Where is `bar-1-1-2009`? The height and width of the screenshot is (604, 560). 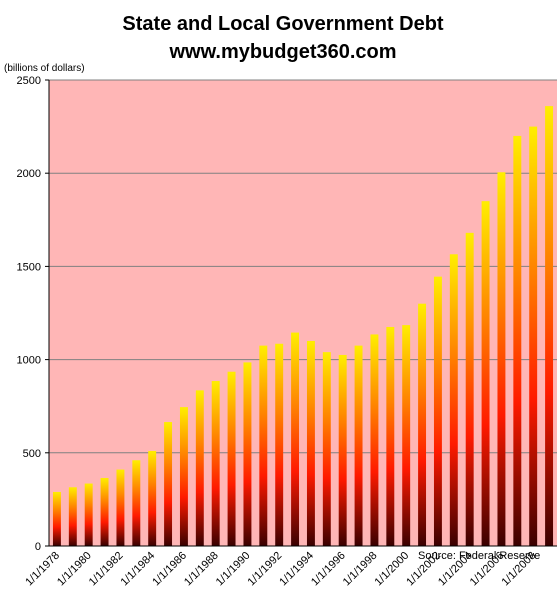
bar-1-1-2009 is located at coordinates (549, 326).